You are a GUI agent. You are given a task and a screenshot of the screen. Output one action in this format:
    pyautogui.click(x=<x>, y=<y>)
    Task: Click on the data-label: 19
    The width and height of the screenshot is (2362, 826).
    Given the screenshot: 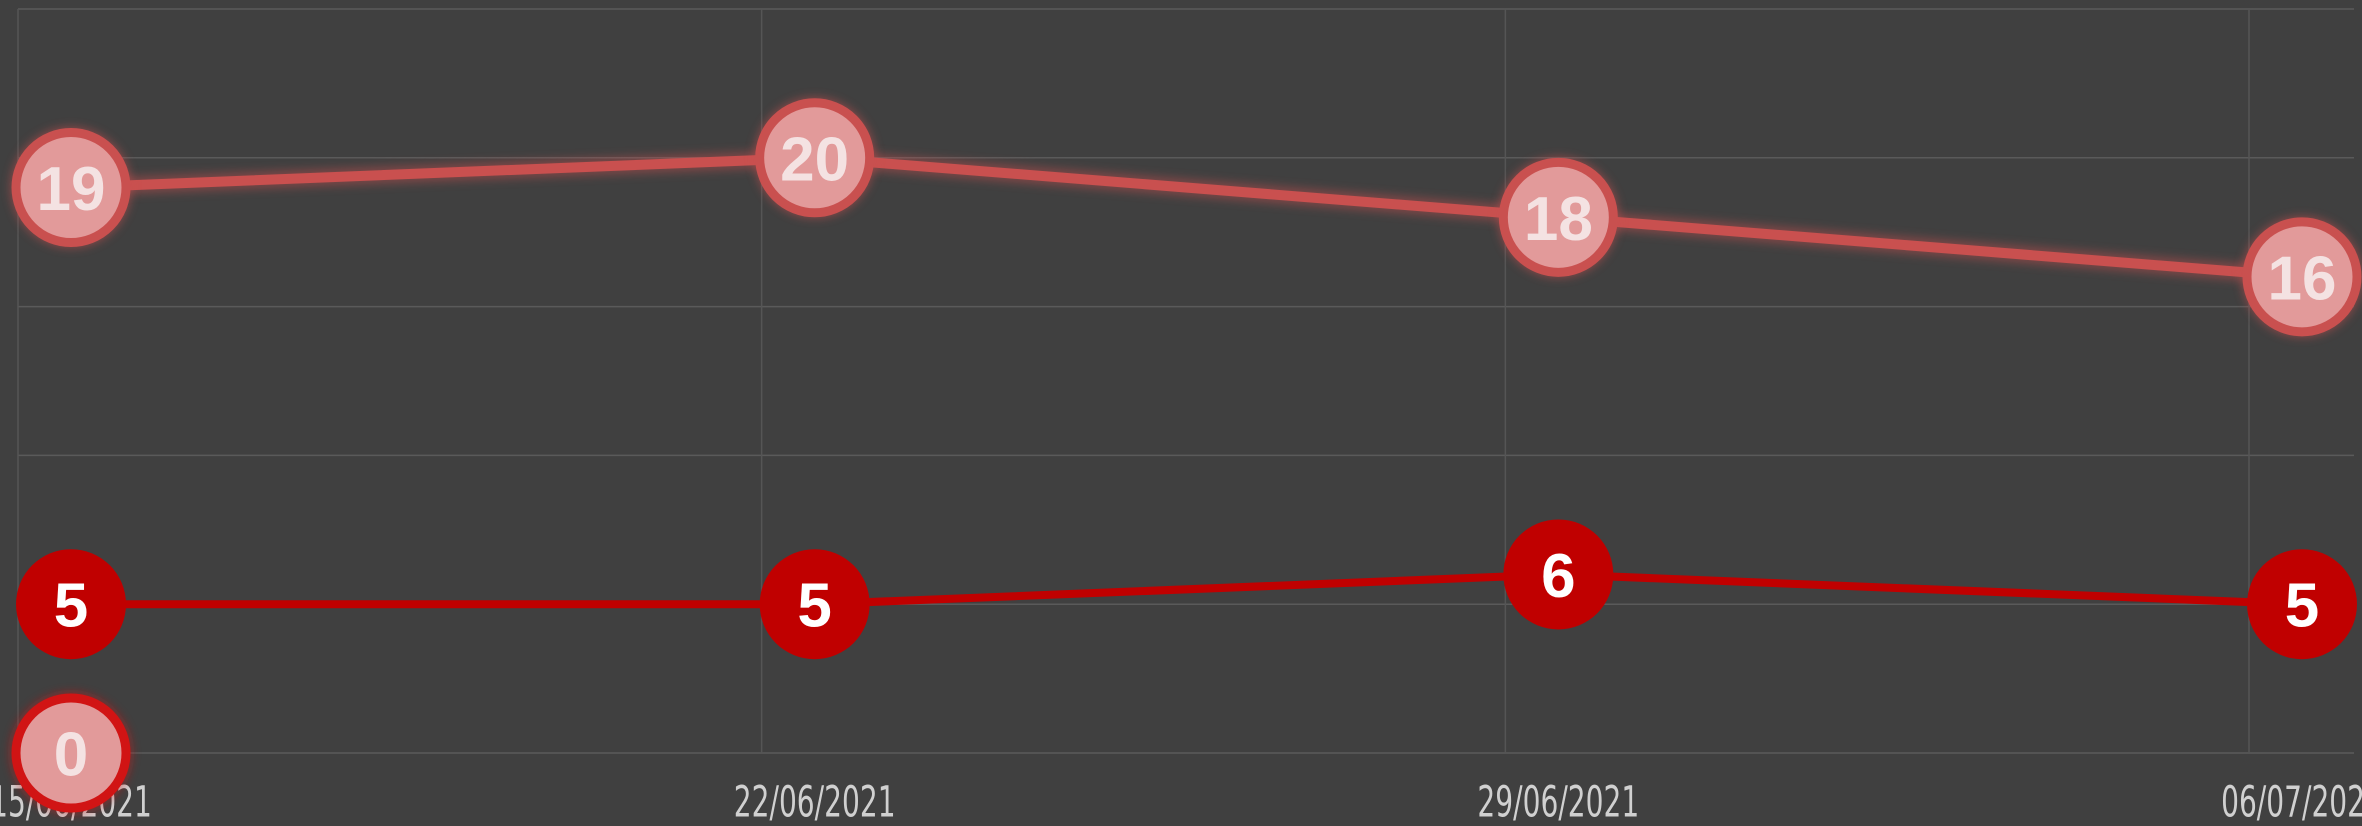 What is the action you would take?
    pyautogui.click(x=71, y=189)
    